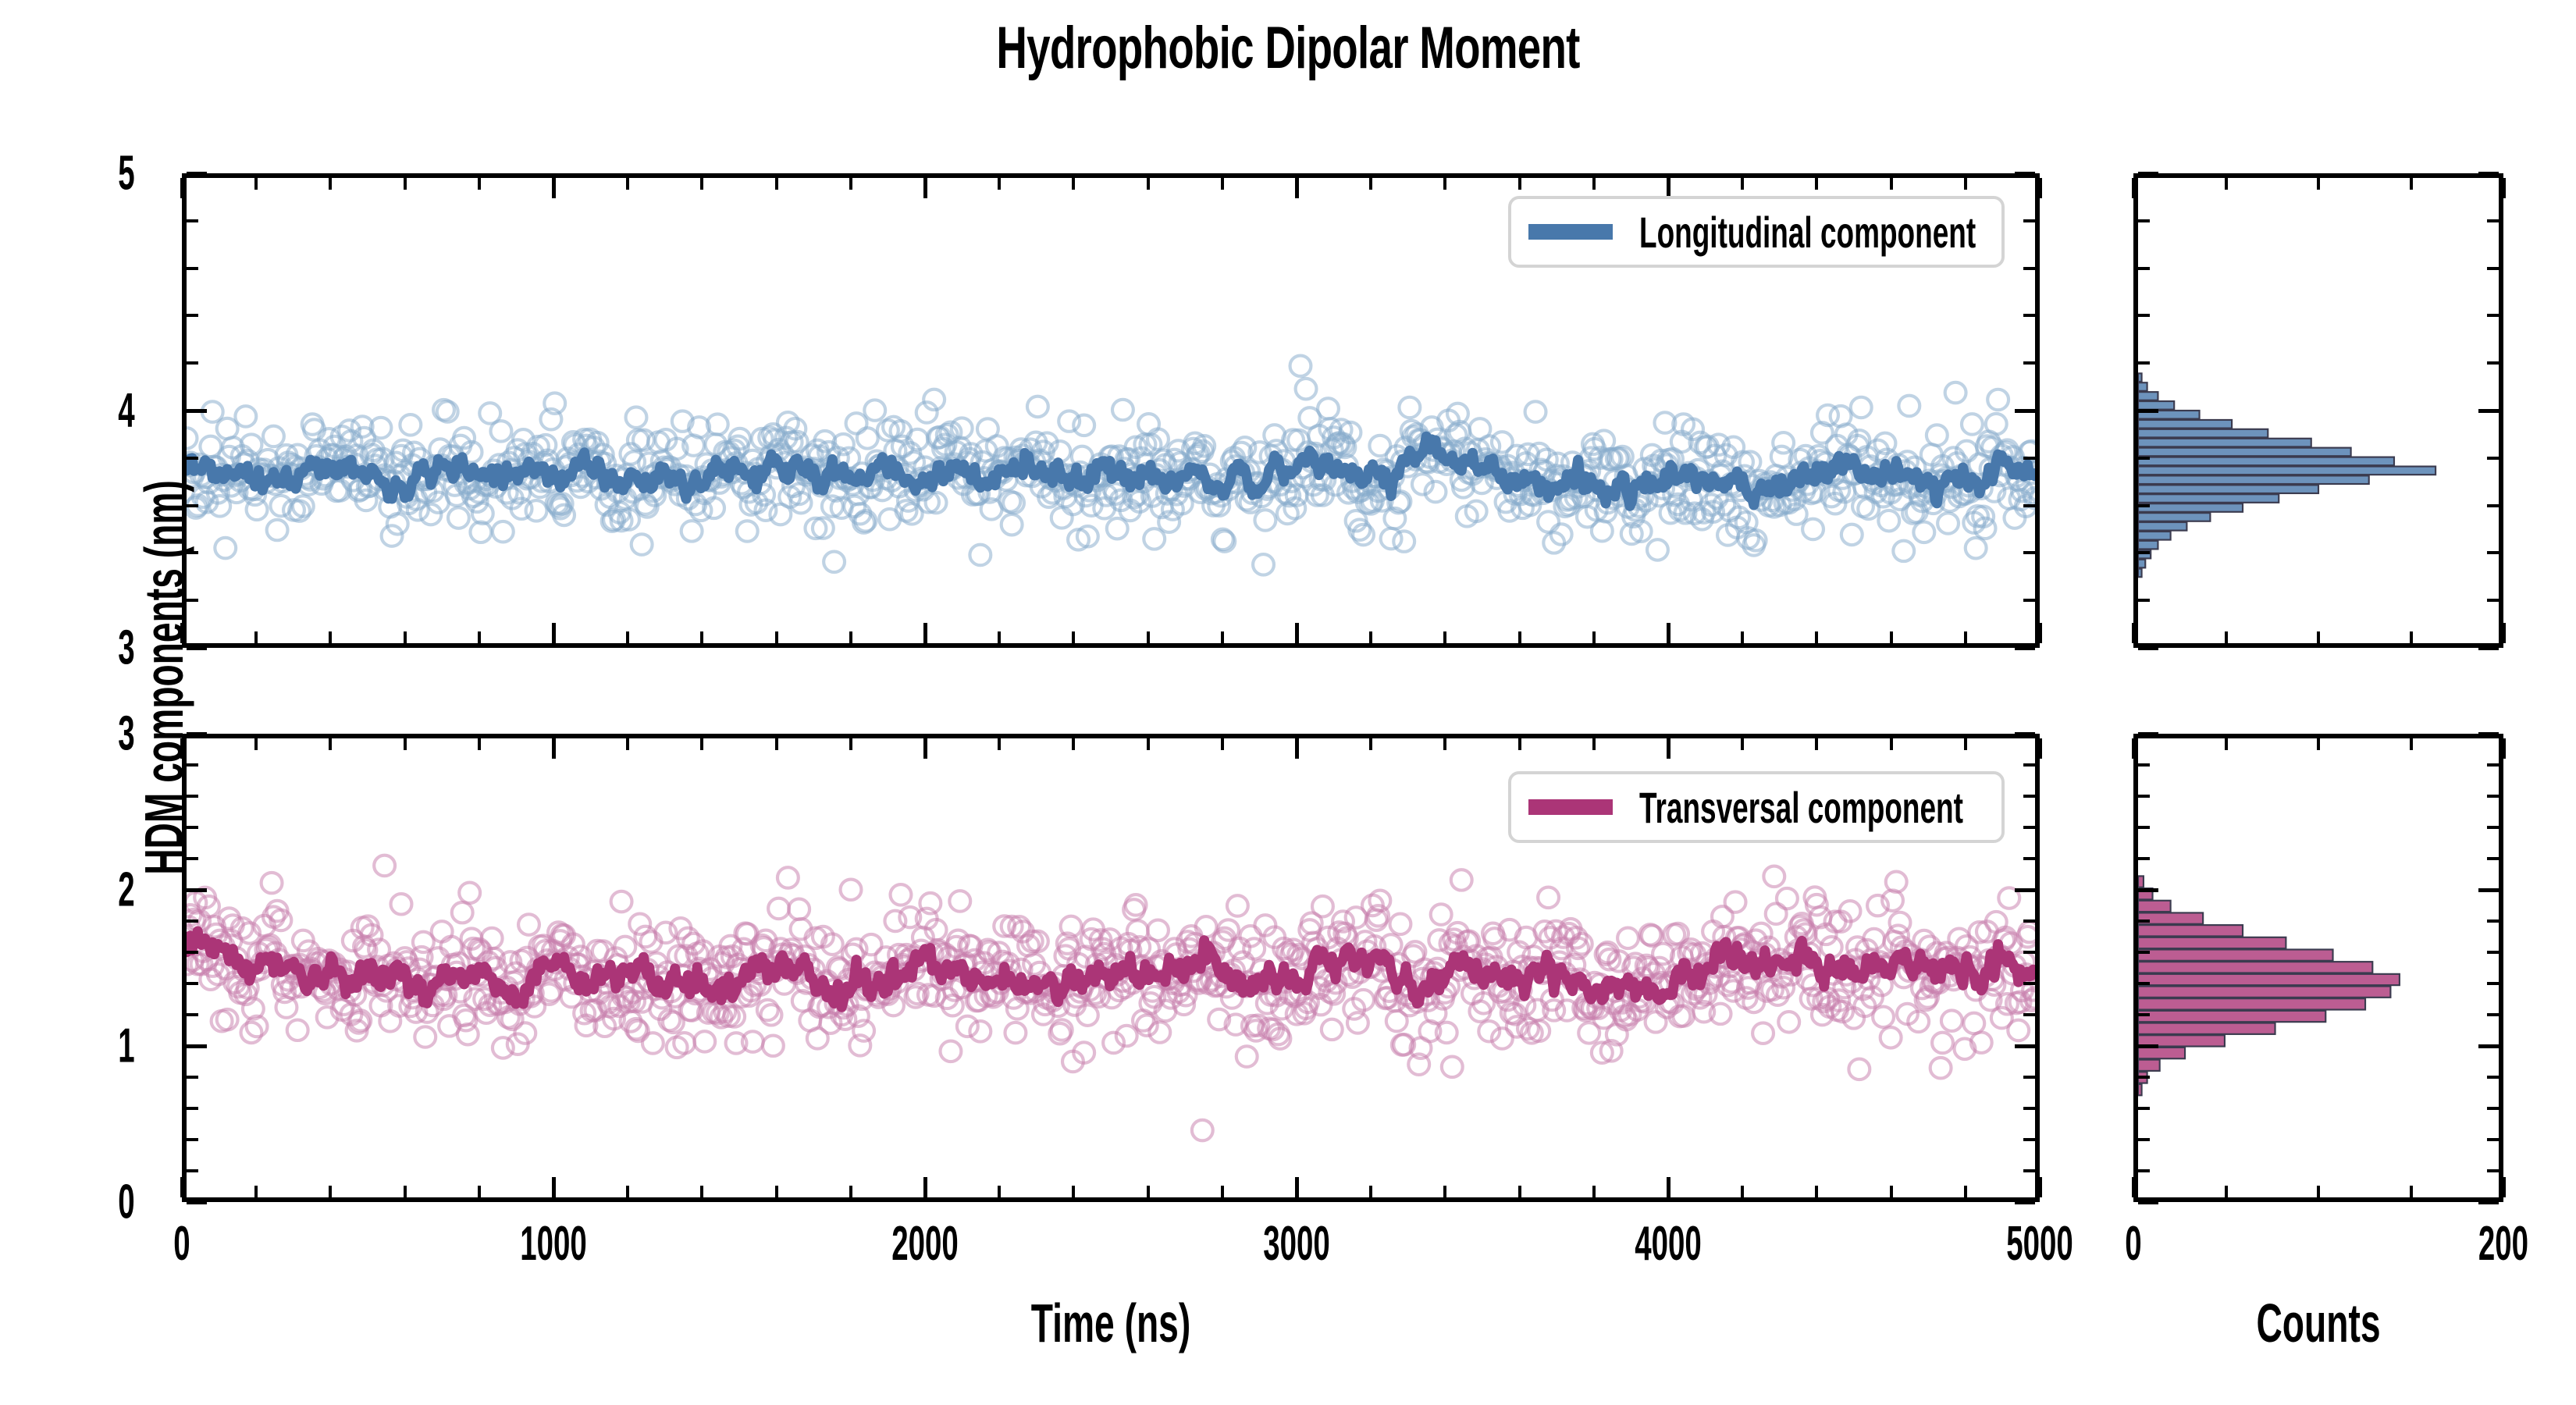 This screenshot has height=1405, width=2576. I want to click on xtick-label: 4000, so click(1668, 1244).